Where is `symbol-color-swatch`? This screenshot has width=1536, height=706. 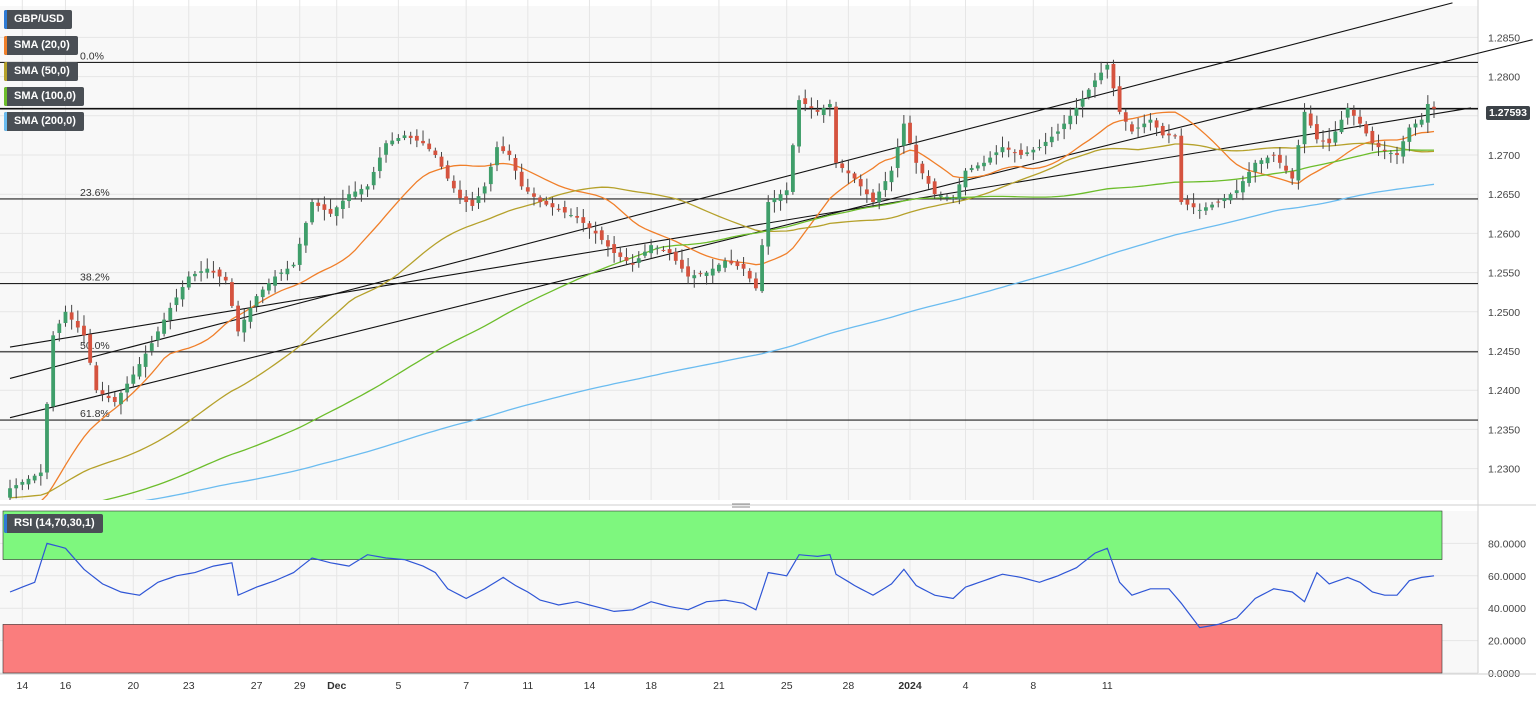
symbol-color-swatch is located at coordinates (5, 19).